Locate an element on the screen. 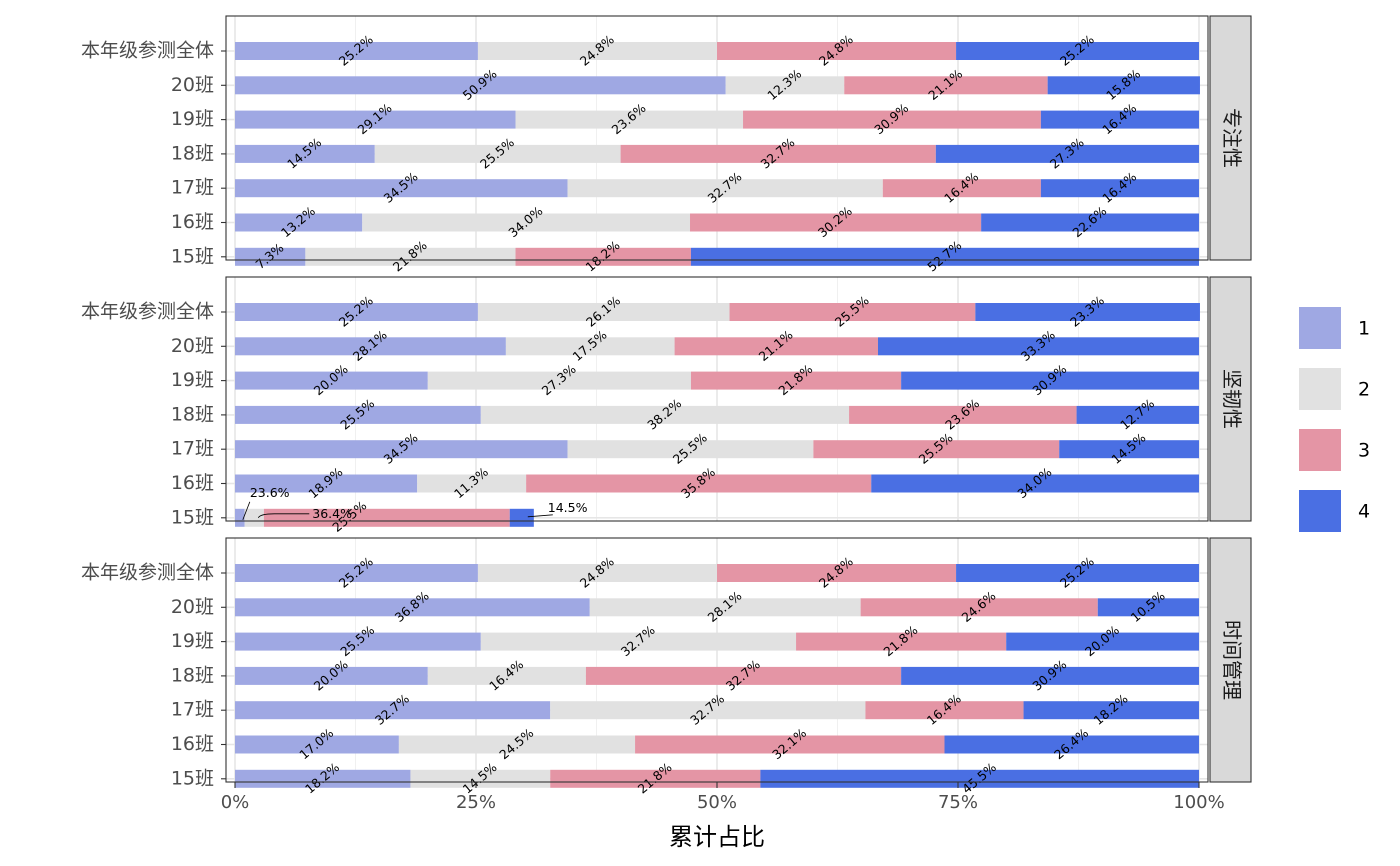  data-label: 36.4% is located at coordinates (332, 513).